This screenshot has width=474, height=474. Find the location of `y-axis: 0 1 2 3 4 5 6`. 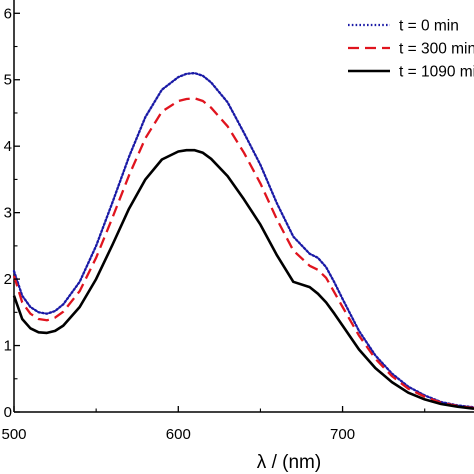

y-axis: 0 1 2 3 4 5 6 is located at coordinates (12, 213).